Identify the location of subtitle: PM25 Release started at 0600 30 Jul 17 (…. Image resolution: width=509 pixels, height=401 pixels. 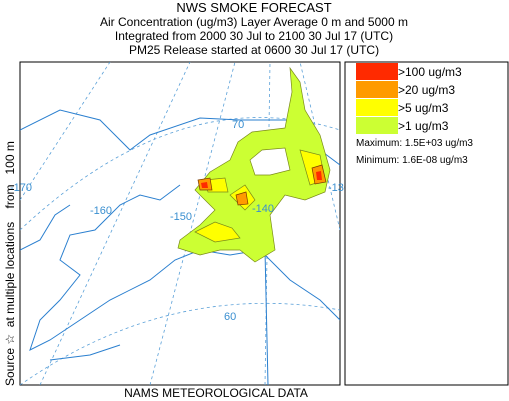
(254, 50).